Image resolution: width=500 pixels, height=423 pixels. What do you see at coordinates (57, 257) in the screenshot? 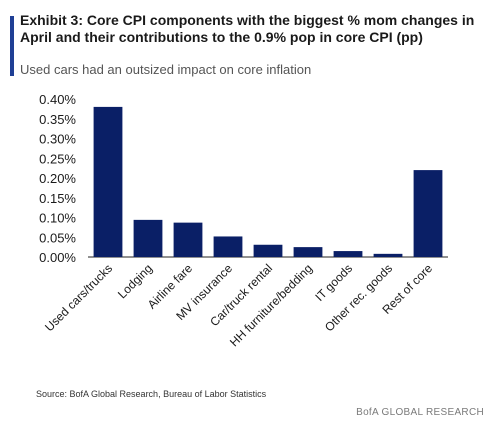
I see `y-tick-label: 0.00%` at bounding box center [57, 257].